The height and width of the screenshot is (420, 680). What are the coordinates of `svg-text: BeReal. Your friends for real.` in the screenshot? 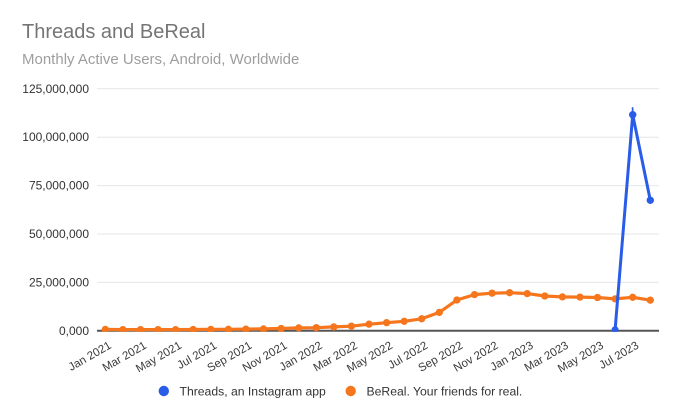 It's located at (445, 392).